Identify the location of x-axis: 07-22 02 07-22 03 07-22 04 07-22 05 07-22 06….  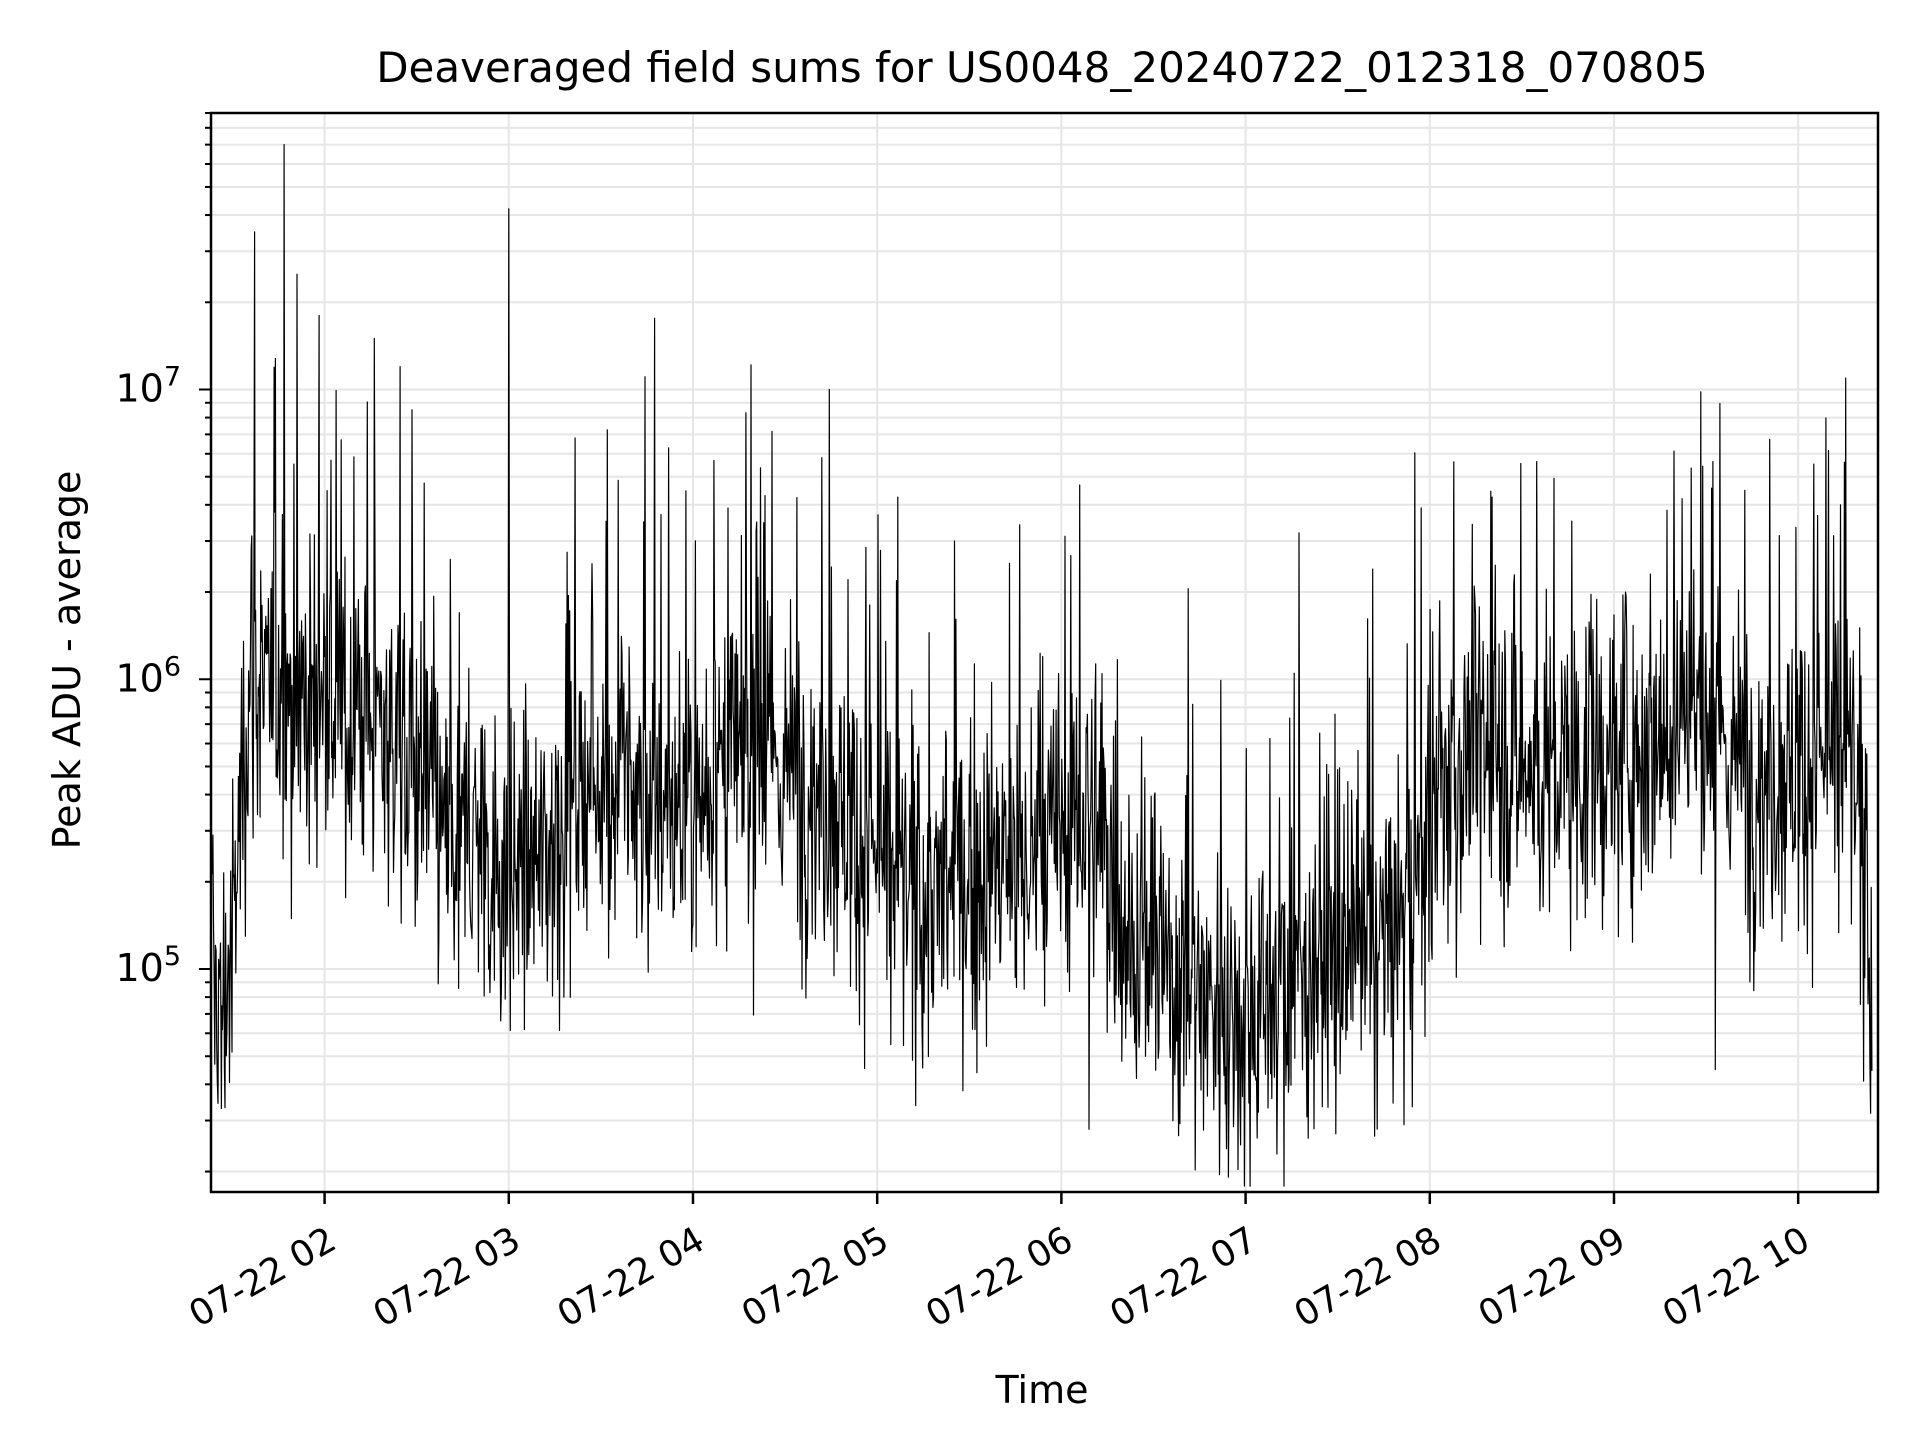
(999, 1264).